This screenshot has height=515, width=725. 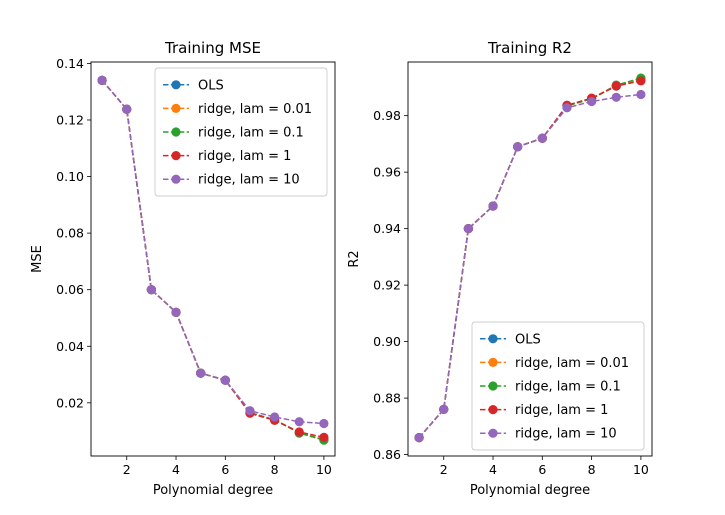 I want to click on y-tick-label: 0.14, so click(x=70, y=63).